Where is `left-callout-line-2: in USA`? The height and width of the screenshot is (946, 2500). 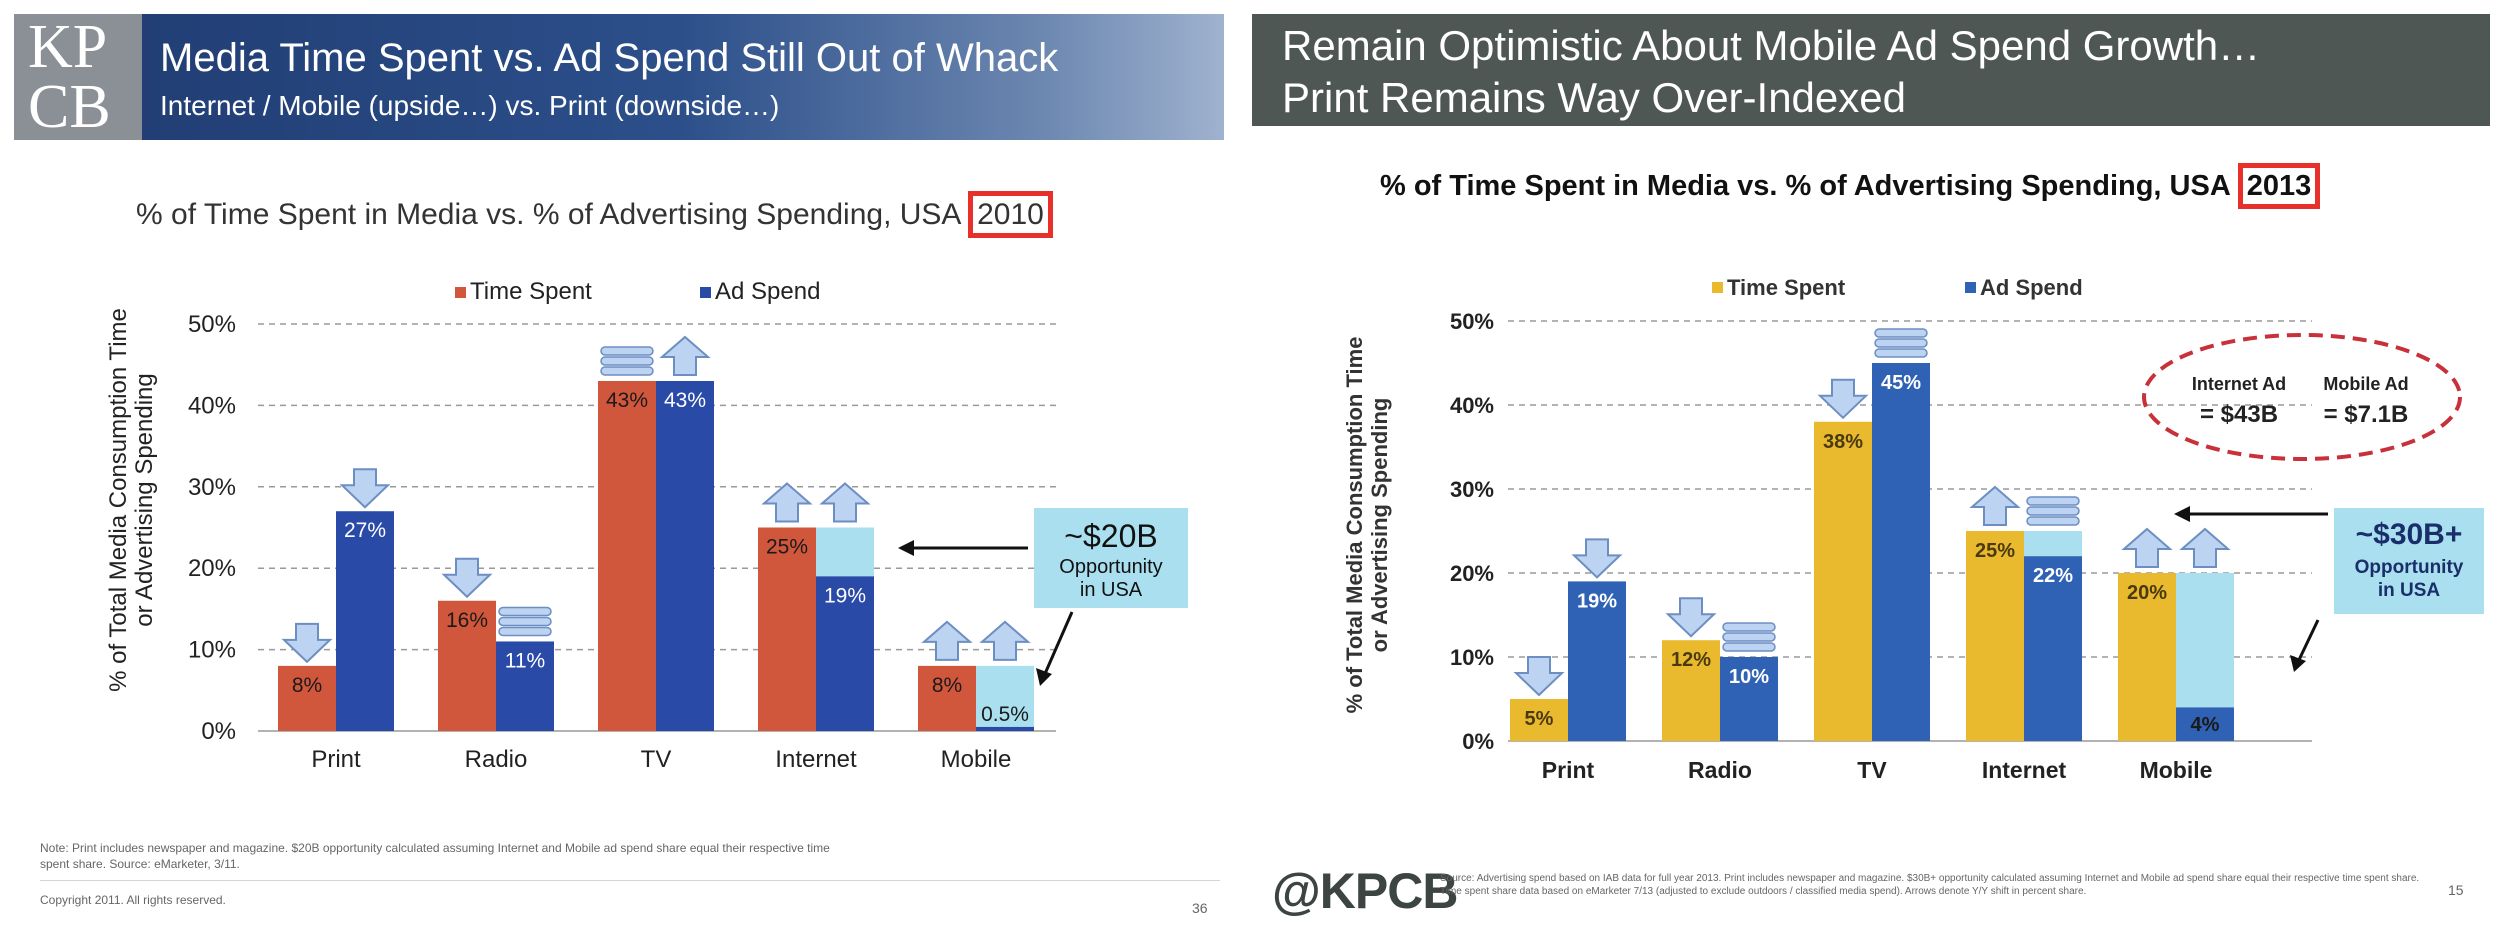 left-callout-line-2: in USA is located at coordinates (1111, 590).